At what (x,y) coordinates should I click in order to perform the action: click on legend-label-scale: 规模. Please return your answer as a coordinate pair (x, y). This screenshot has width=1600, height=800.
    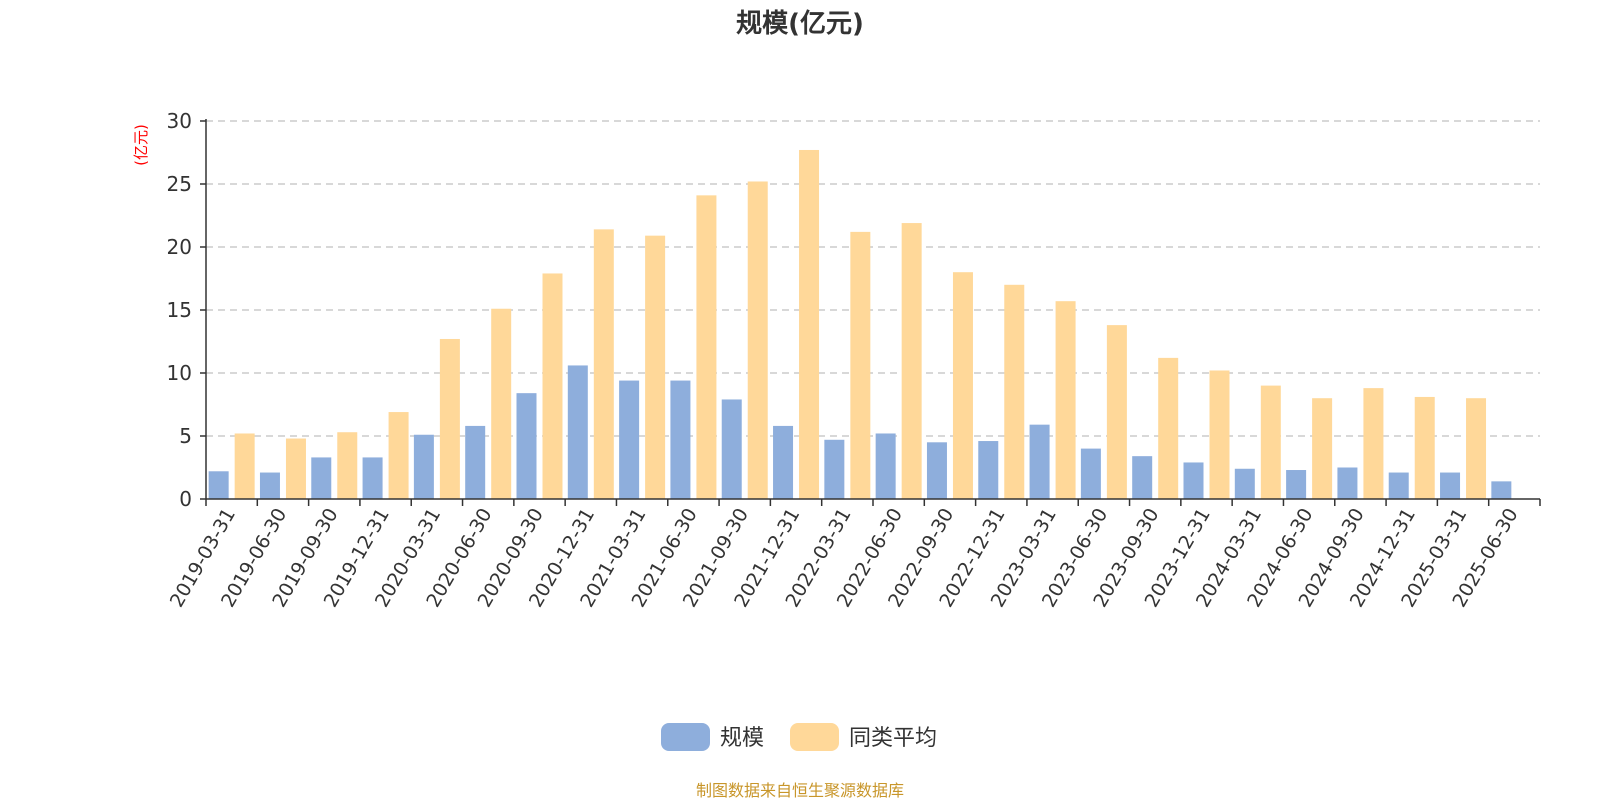
    Looking at the image, I should click on (742, 738).